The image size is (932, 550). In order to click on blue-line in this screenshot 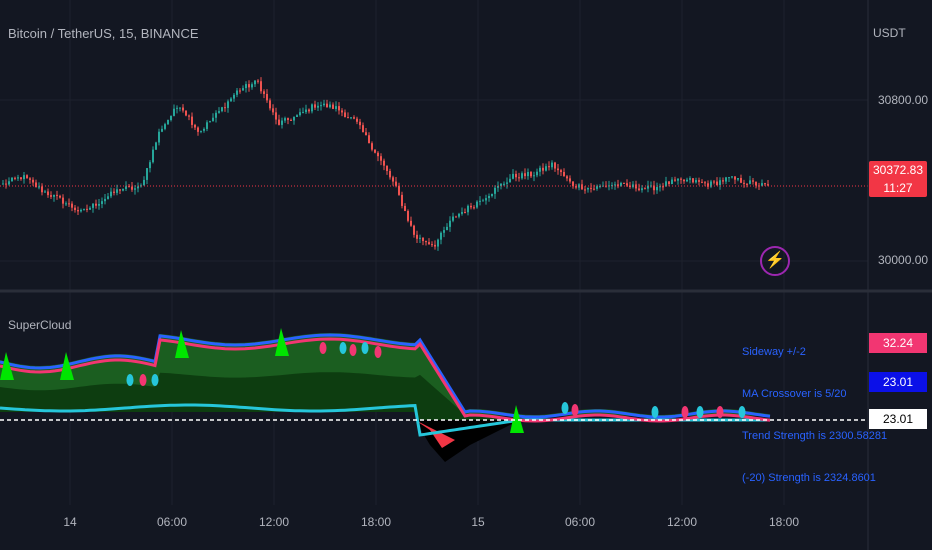, I will do `click(385, 376)`.